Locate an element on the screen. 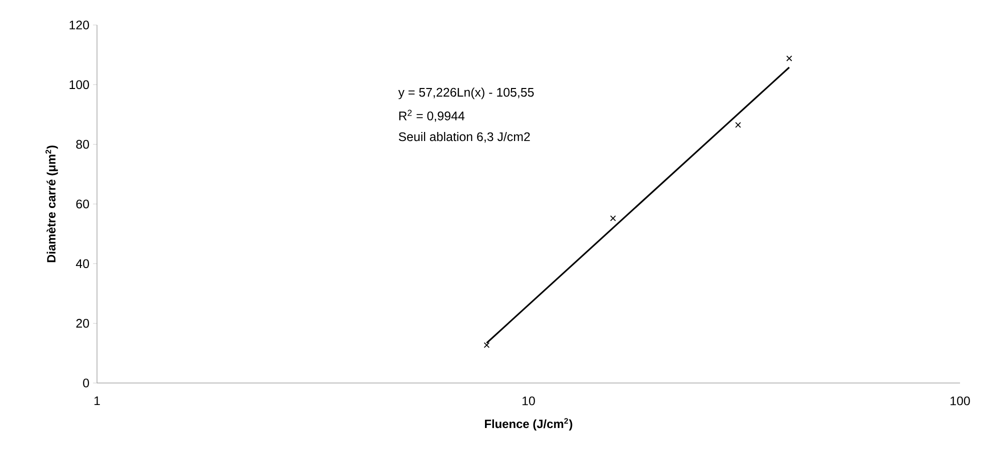  x-tick-label: 100 is located at coordinates (960, 401).